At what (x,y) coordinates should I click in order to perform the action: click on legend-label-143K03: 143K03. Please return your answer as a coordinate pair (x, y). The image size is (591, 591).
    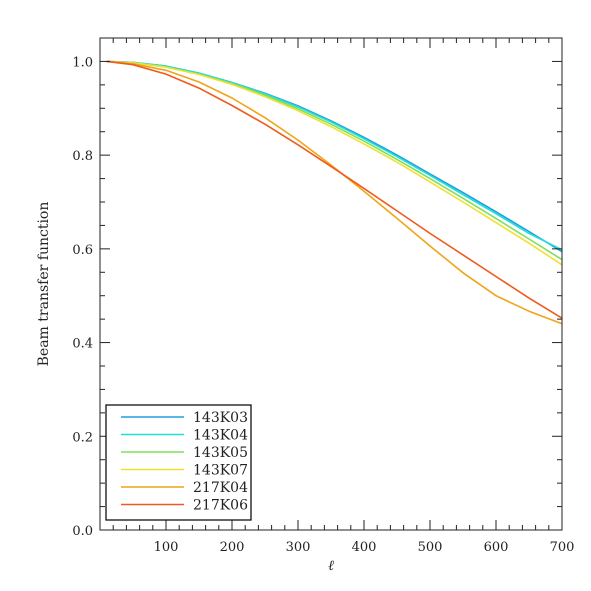
    Looking at the image, I should click on (220, 418).